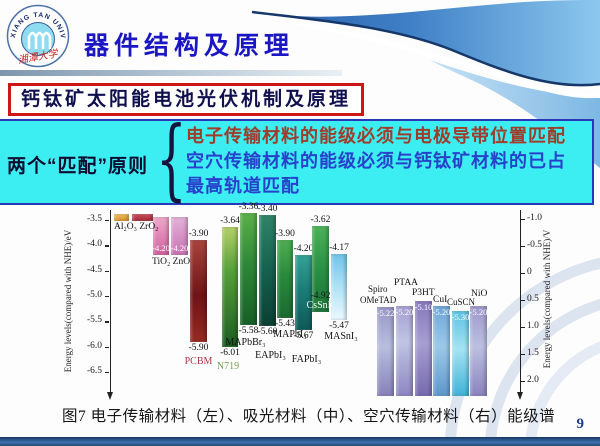  I want to click on university-logo: XIANG TAN UNIVERSITY 湘潭大学, so click(38, 36).